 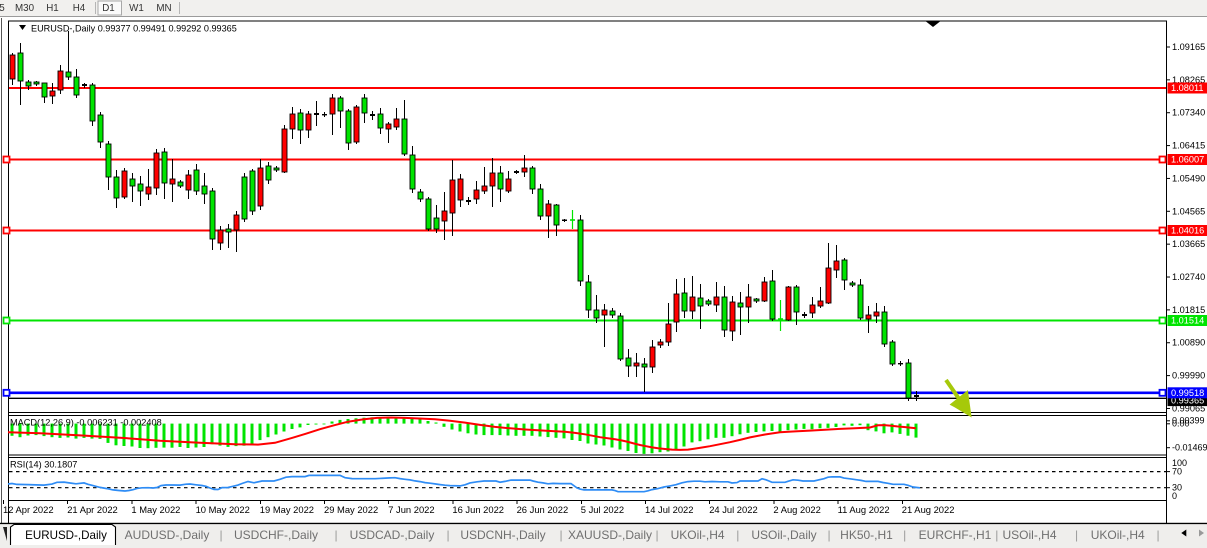 What do you see at coordinates (392, 535) in the screenshot?
I see `svg-text: USDCAD-,Daily` at bounding box center [392, 535].